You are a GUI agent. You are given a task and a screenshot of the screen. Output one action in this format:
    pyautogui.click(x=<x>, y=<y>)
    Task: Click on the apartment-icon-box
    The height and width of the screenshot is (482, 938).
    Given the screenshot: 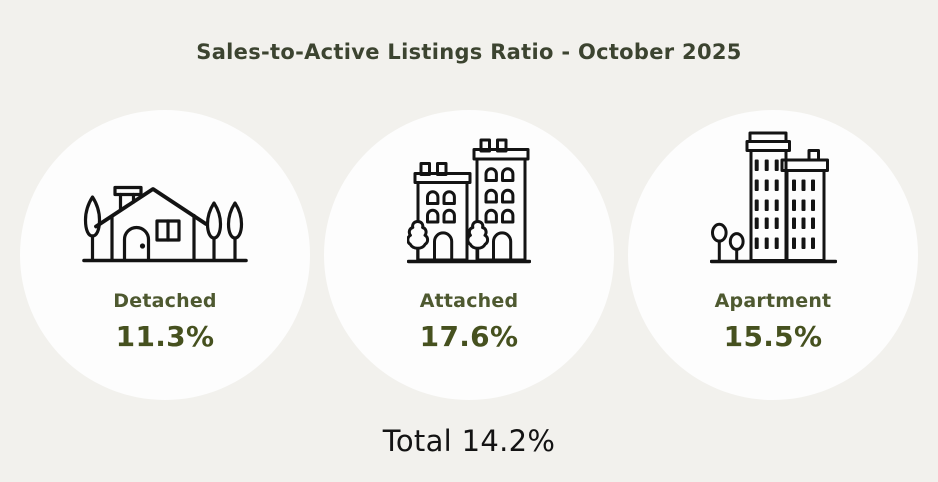 What is the action you would take?
    pyautogui.click(x=773, y=197)
    